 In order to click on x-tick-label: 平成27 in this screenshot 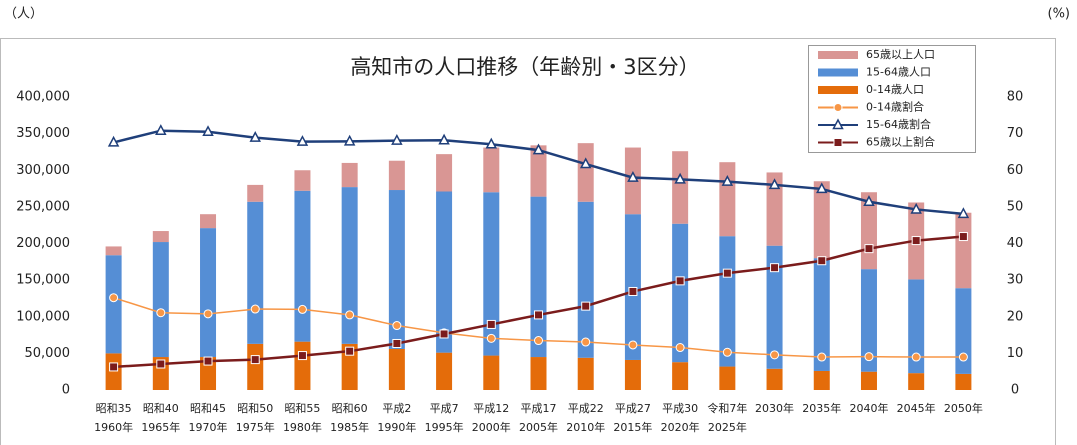, I will do `click(633, 408)`.